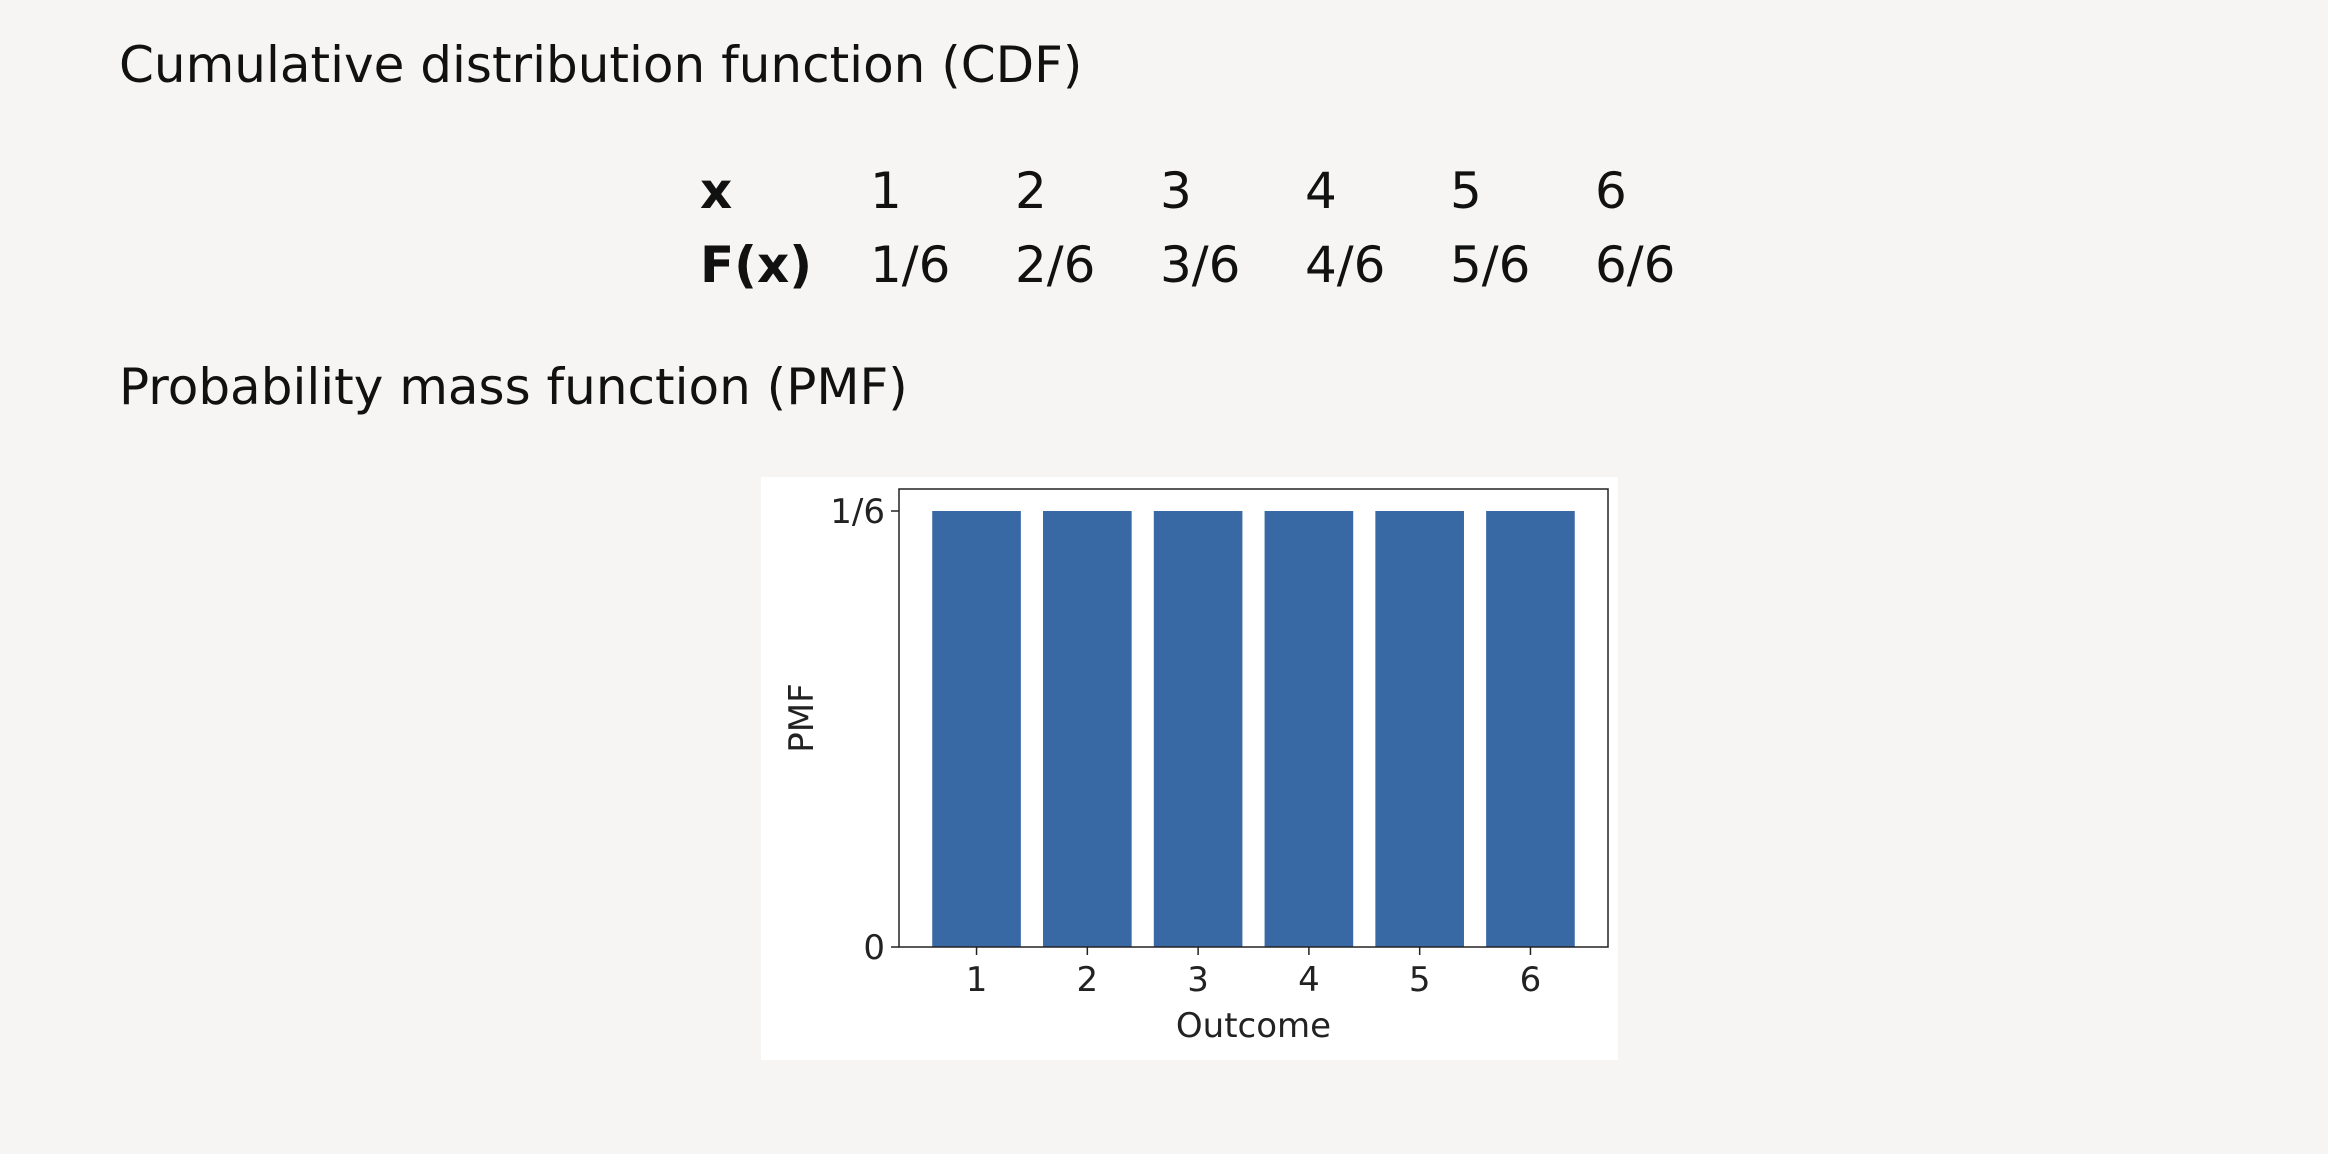 This screenshot has height=1154, width=2328. I want to click on x-tick-label: 4, so click(1309, 980).